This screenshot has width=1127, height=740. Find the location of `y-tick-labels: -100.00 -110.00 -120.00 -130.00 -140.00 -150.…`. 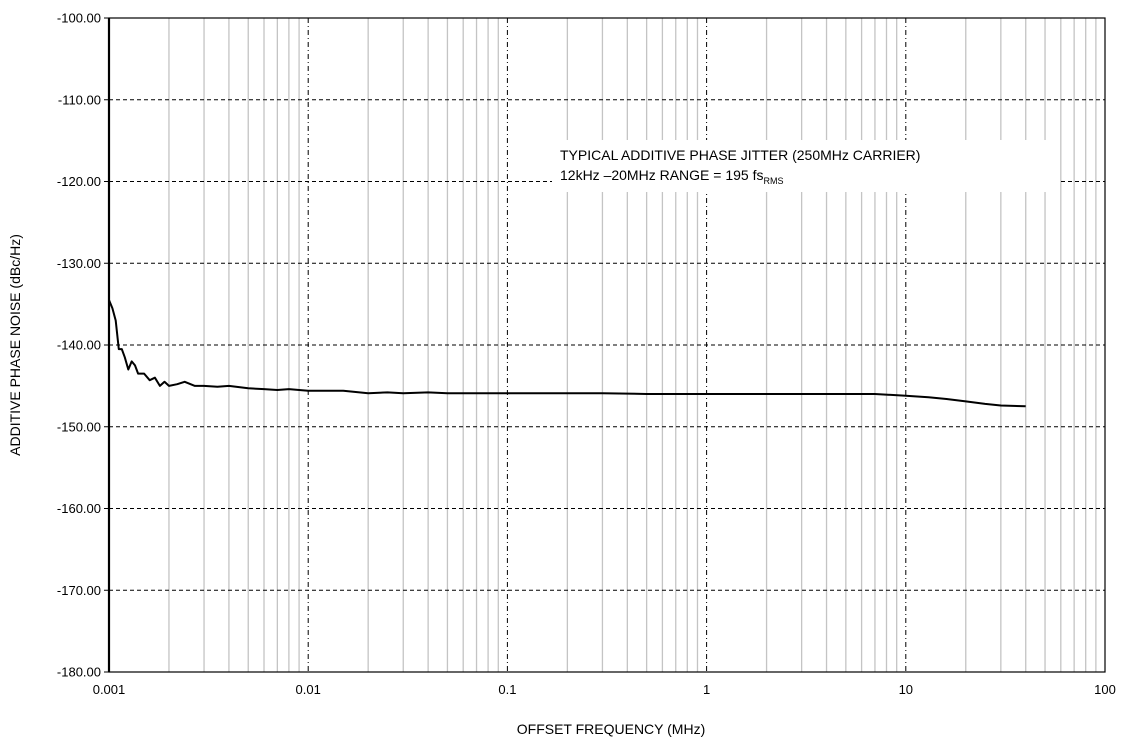

y-tick-labels: -100.00 -110.00 -120.00 -130.00 -140.00 -150.… is located at coordinates (83, 345).